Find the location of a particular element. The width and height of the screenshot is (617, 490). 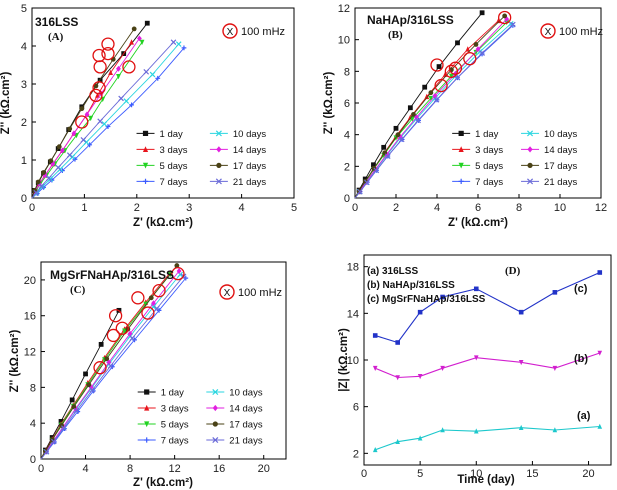

x-tick-label: 15 is located at coordinates (532, 474).